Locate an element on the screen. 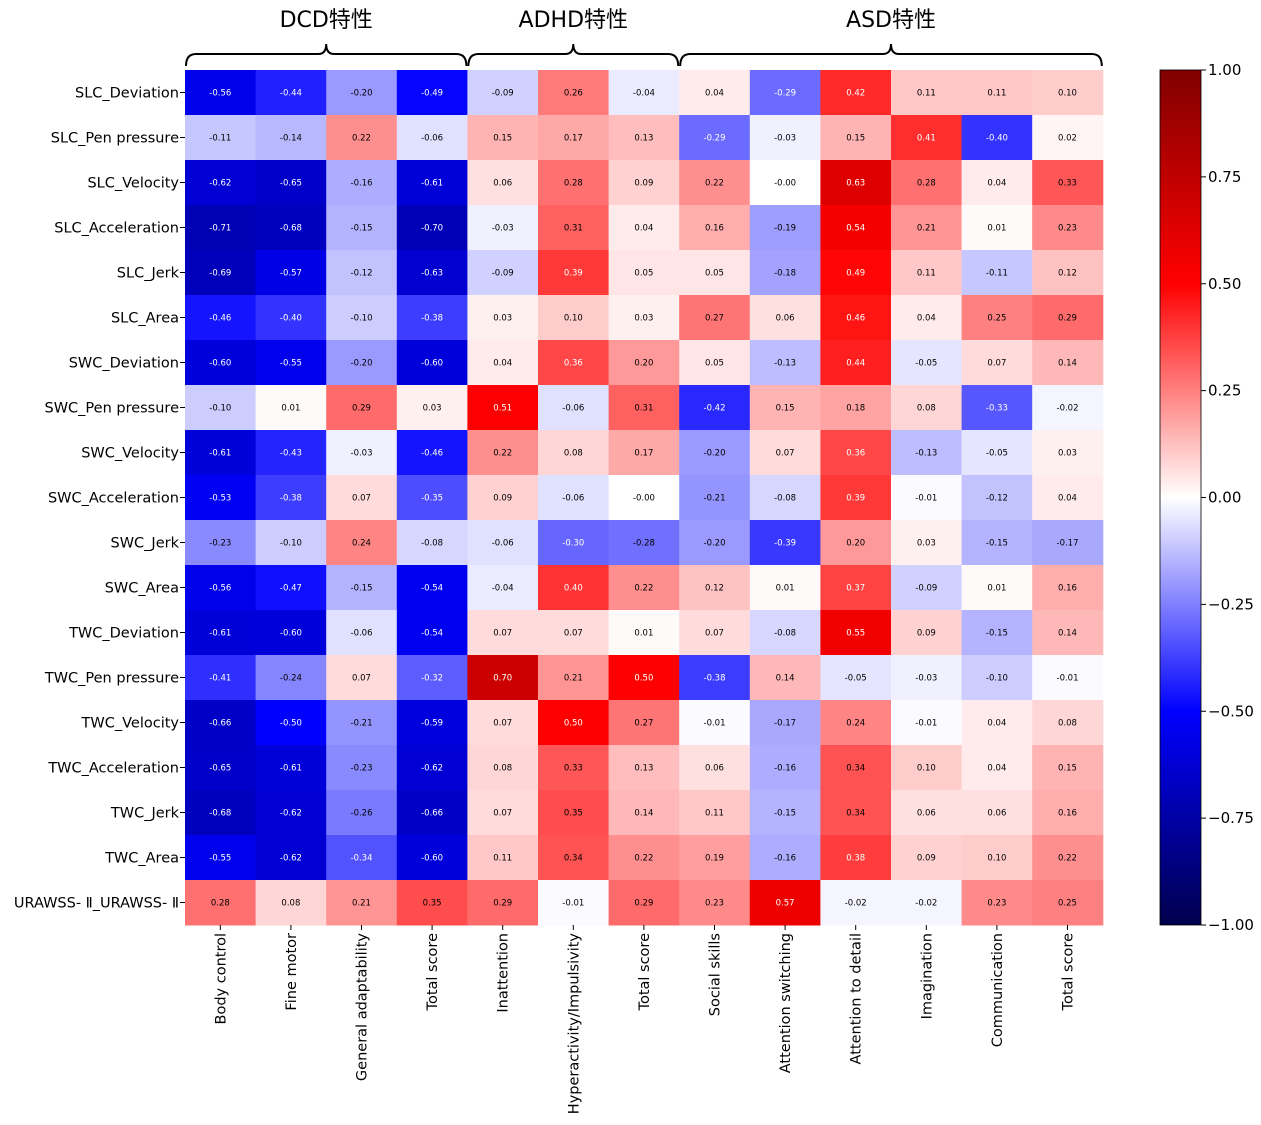 The image size is (1261, 1125). cell-value-label: -0.32 is located at coordinates (432, 679).